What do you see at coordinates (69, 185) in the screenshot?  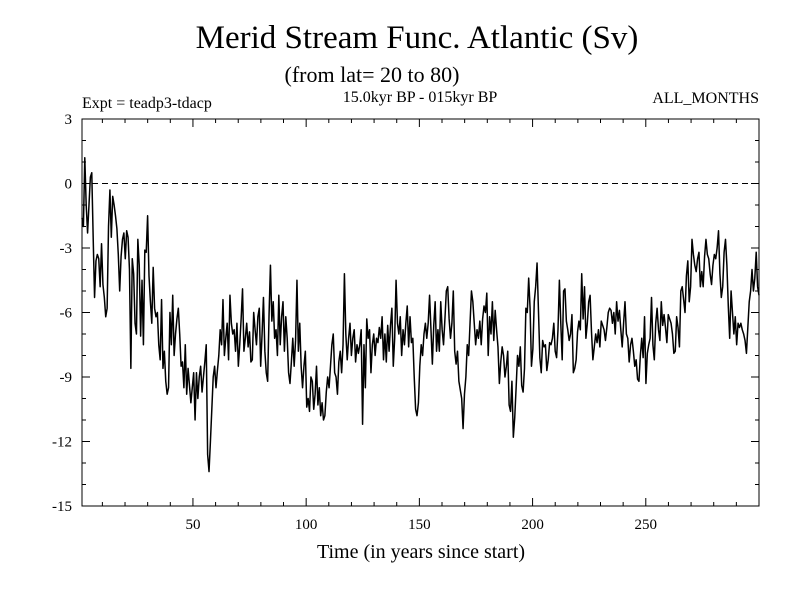 I see `y-tick-label: 0` at bounding box center [69, 185].